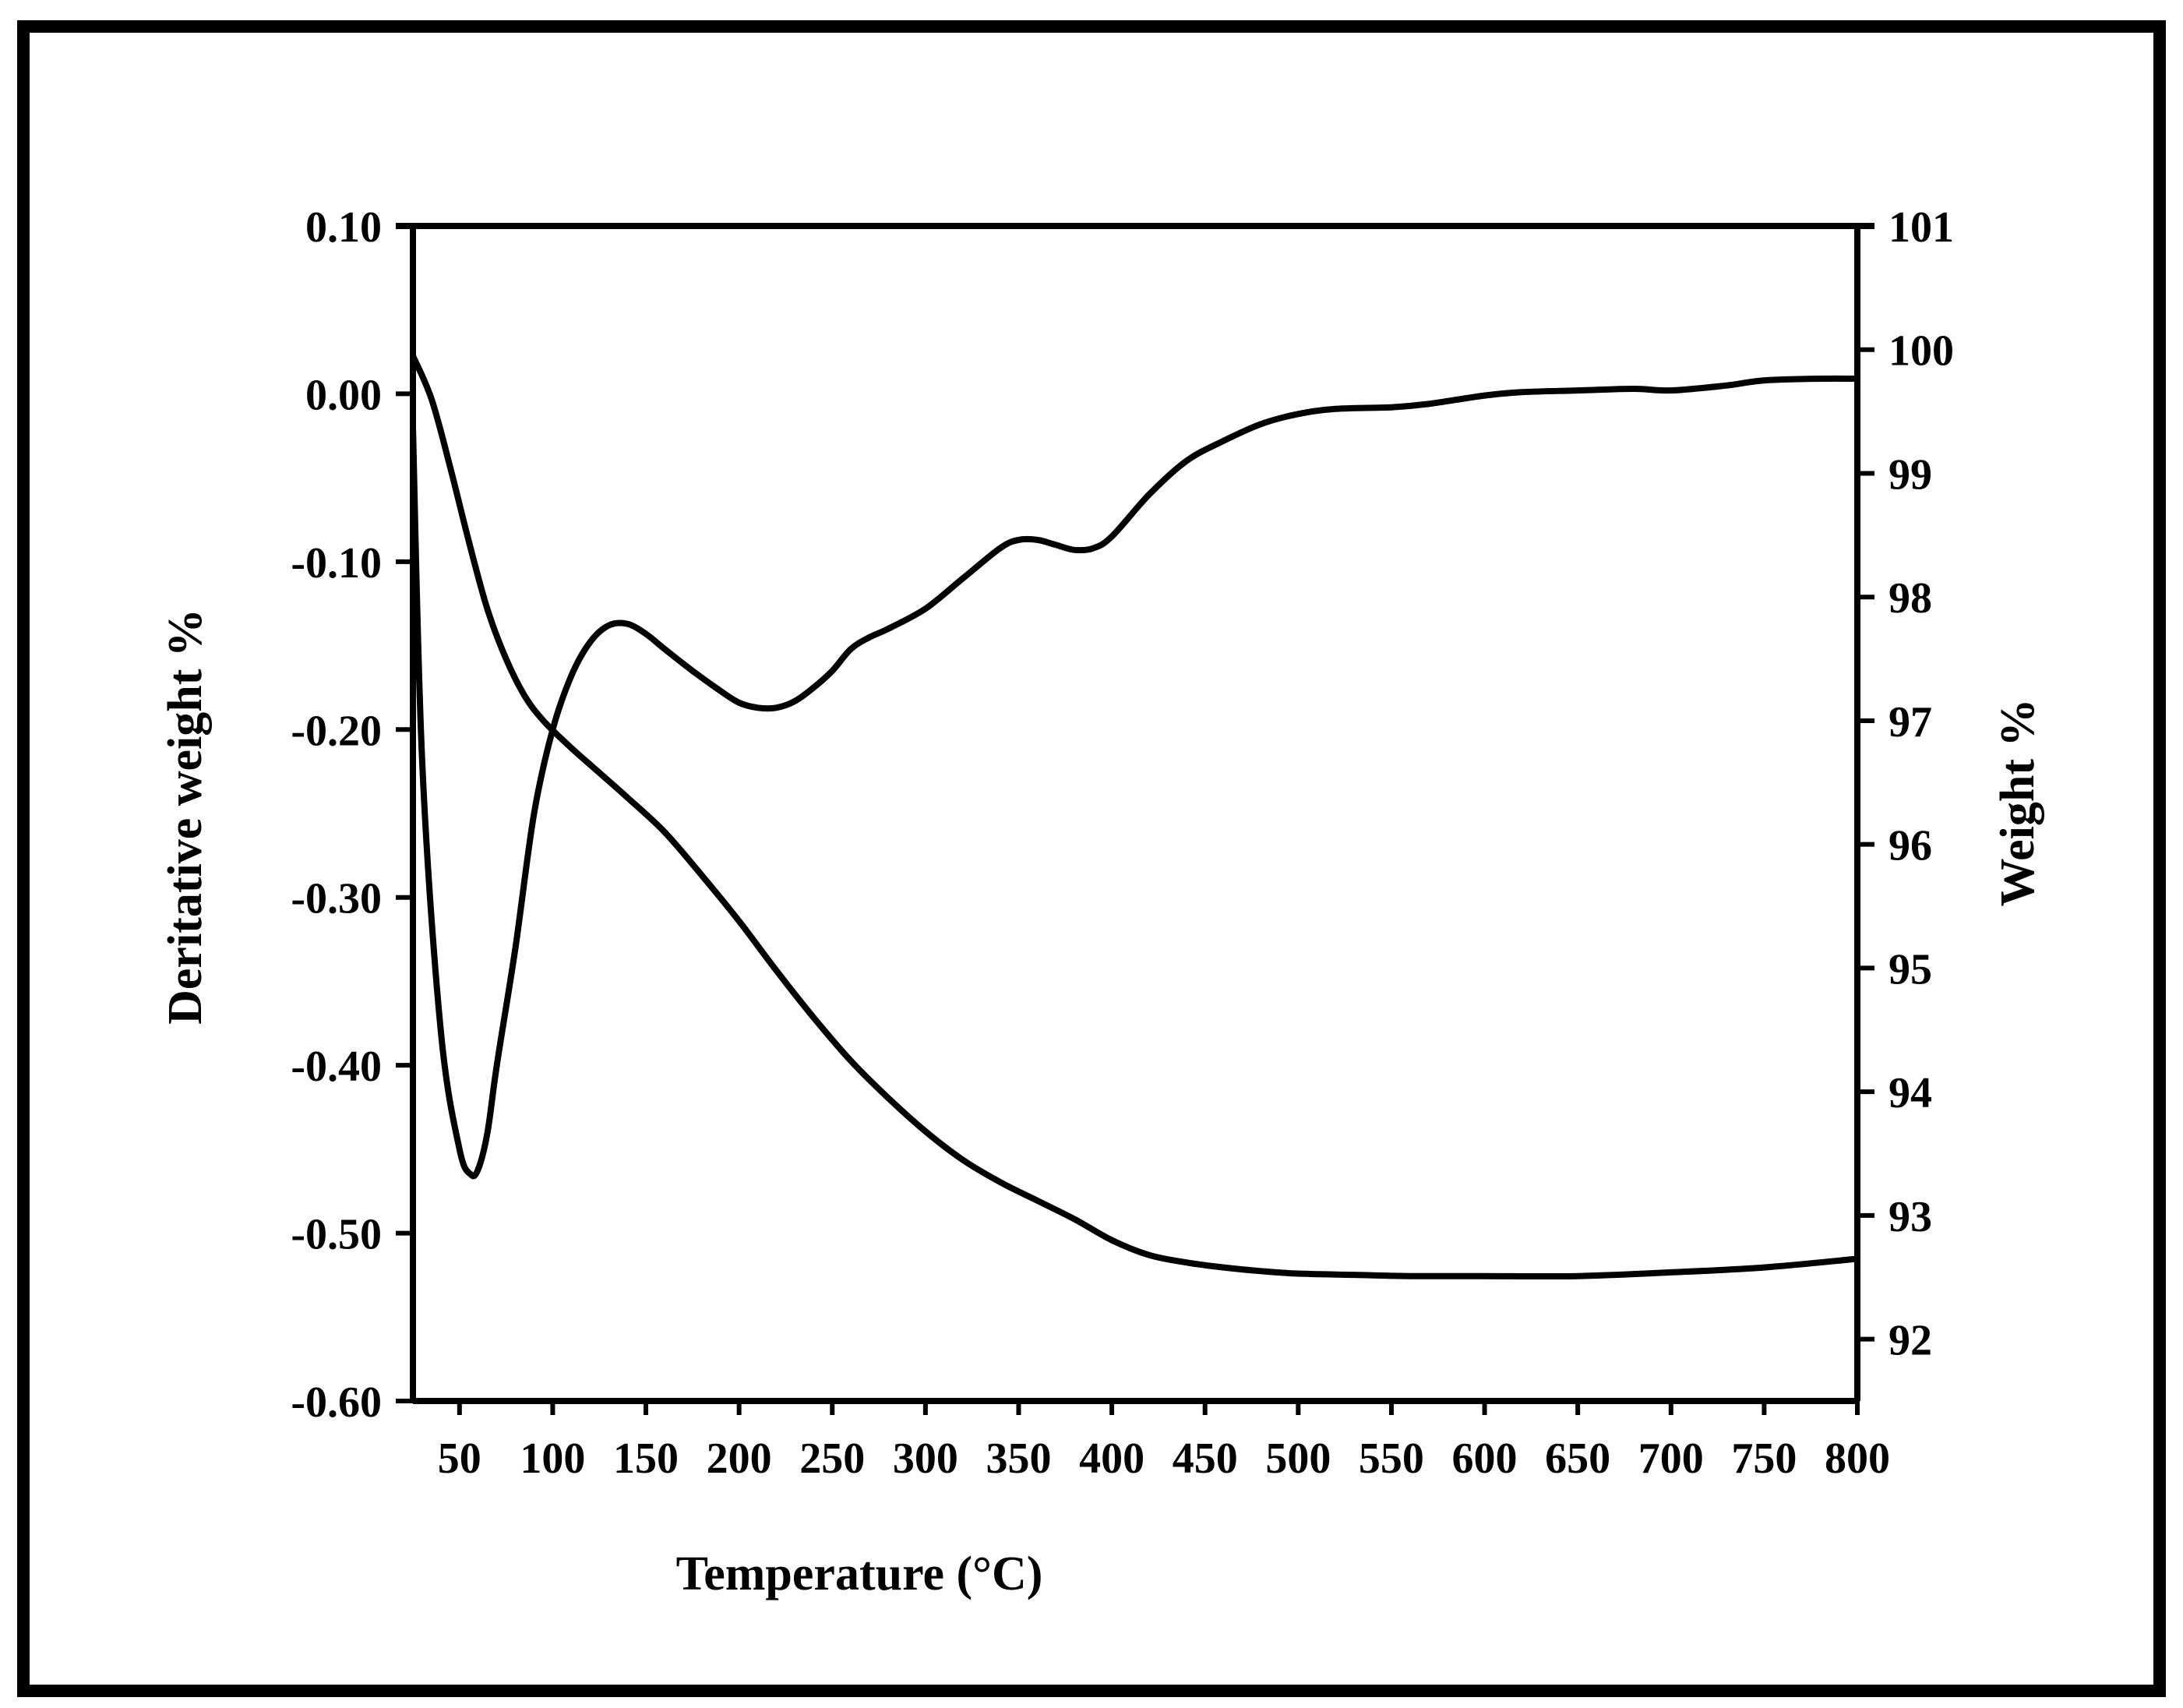  Describe the element at coordinates (1018, 1459) in the screenshot. I see `x-tick-label: 350` at that location.